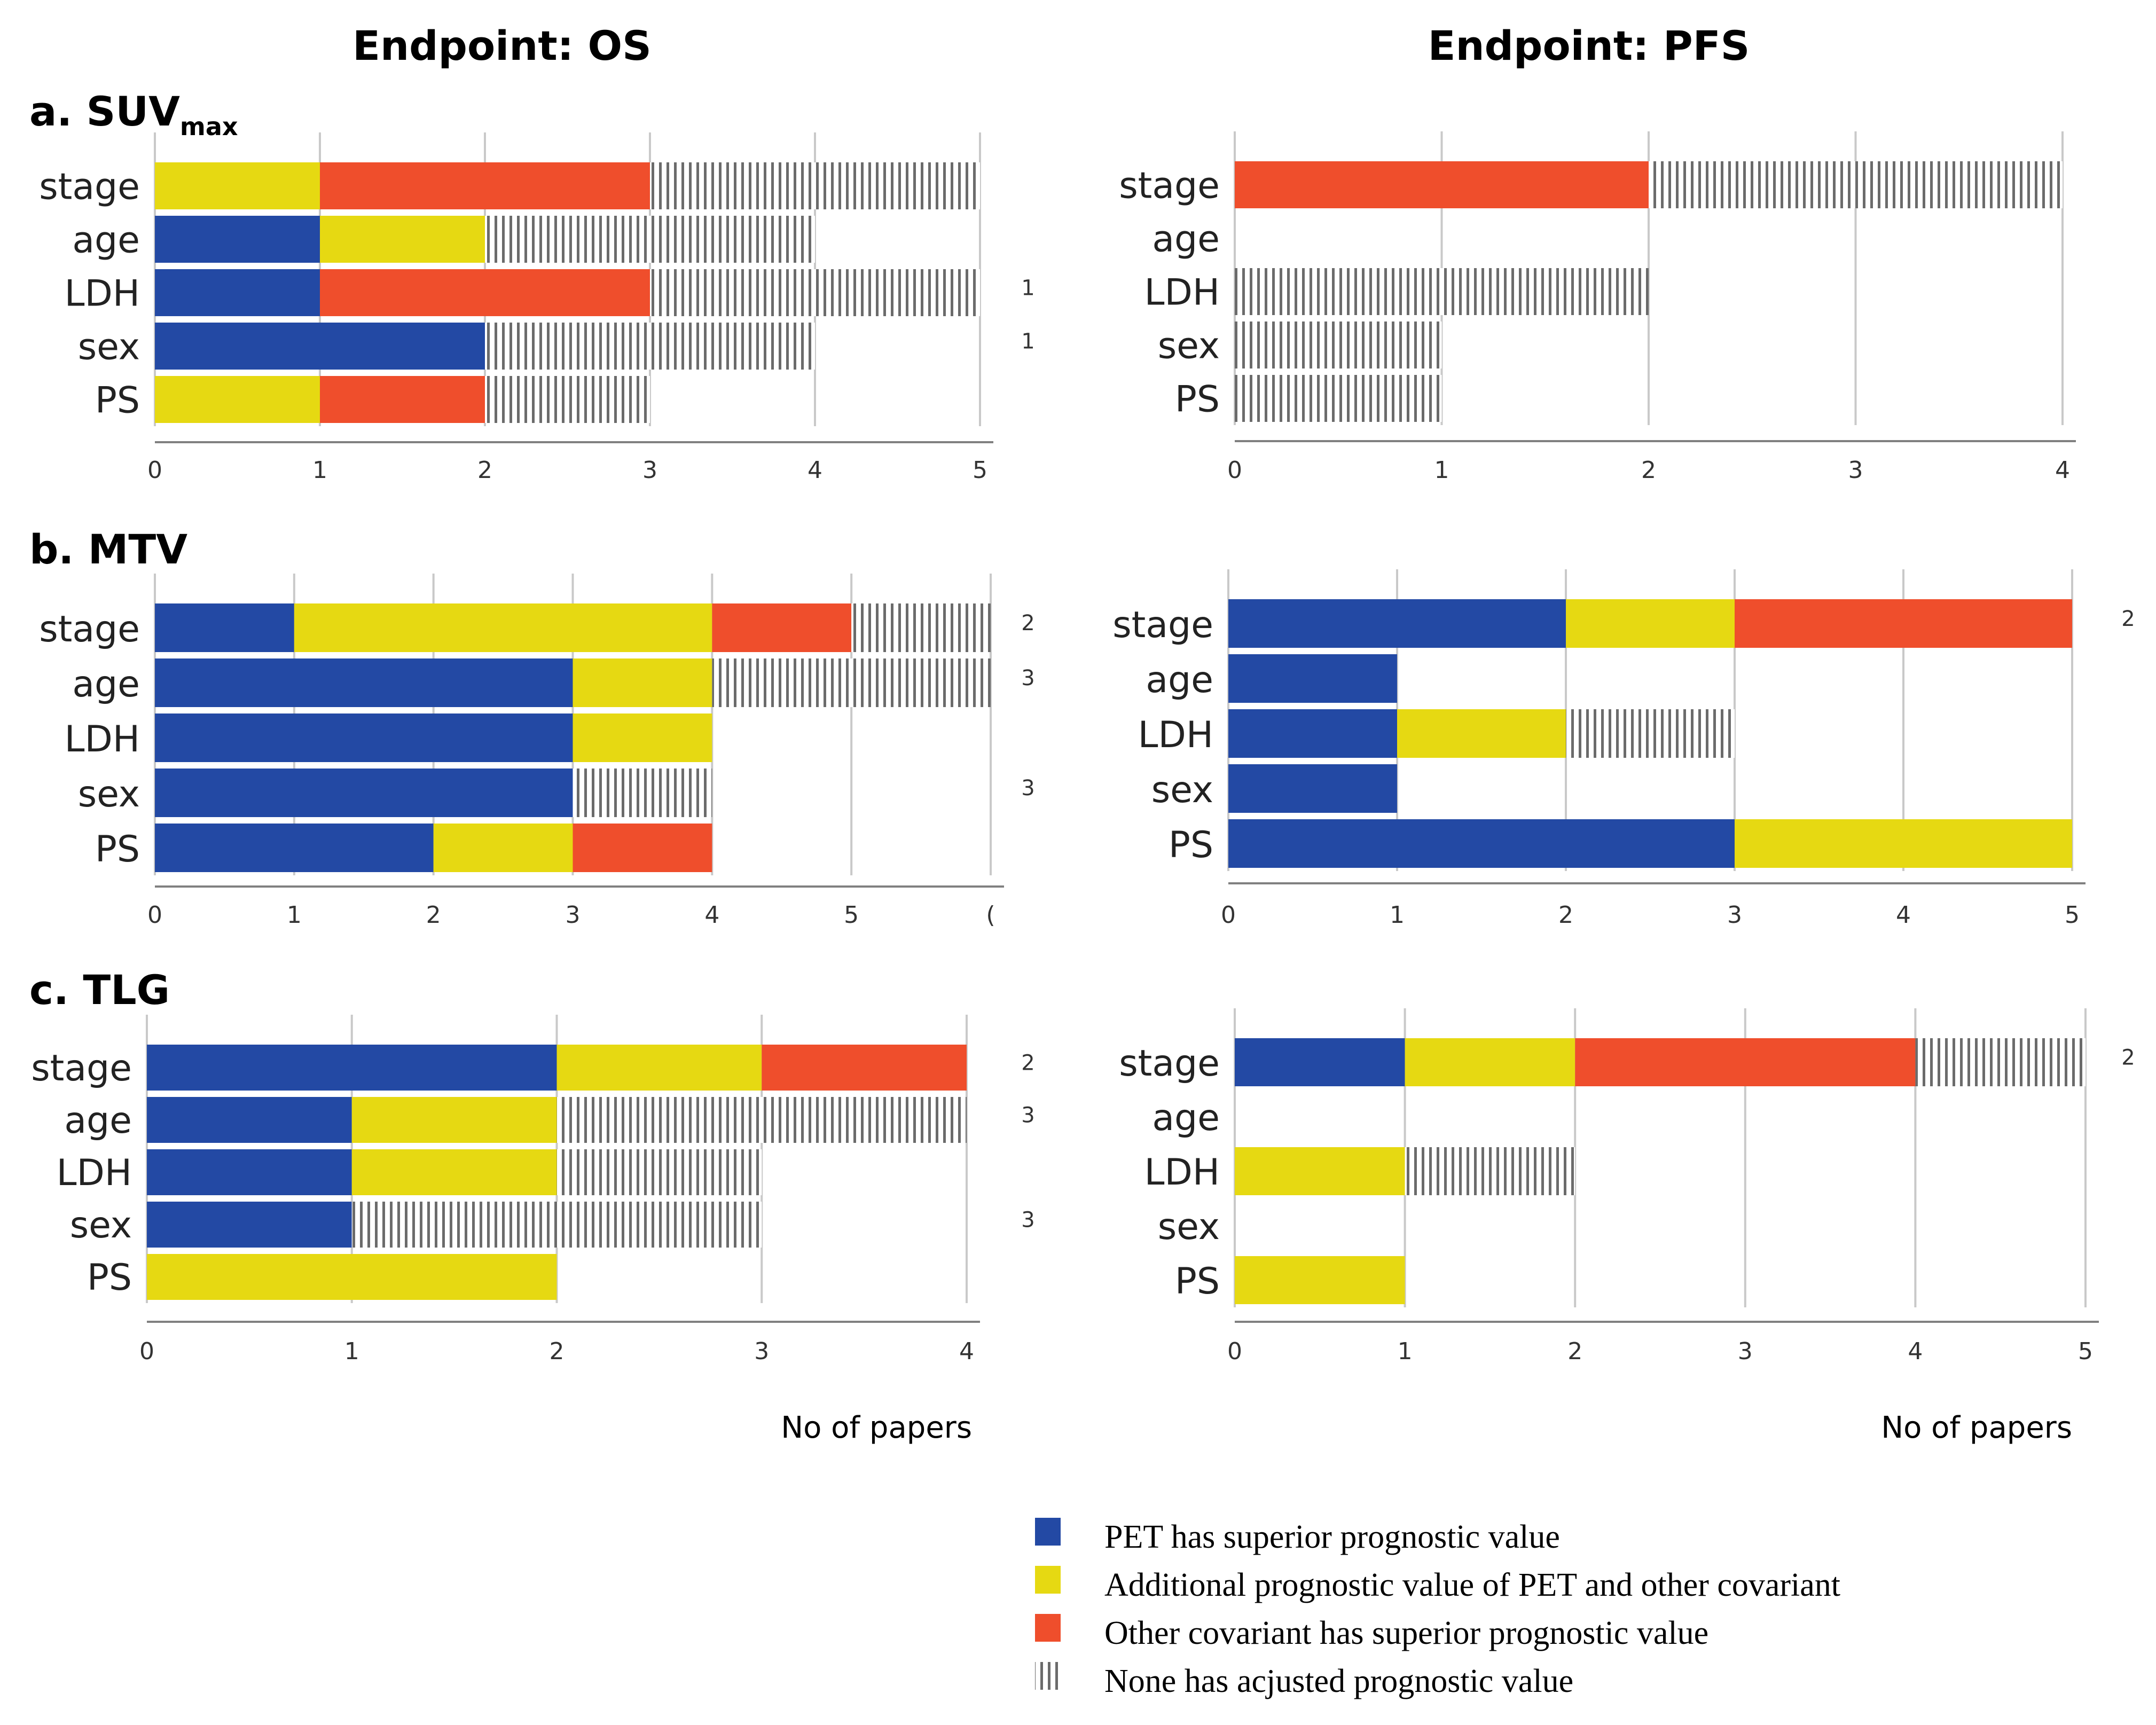 The height and width of the screenshot is (1725, 2156). Describe the element at coordinates (2128, 1058) in the screenshot. I see `row-annotation: 2` at that location.